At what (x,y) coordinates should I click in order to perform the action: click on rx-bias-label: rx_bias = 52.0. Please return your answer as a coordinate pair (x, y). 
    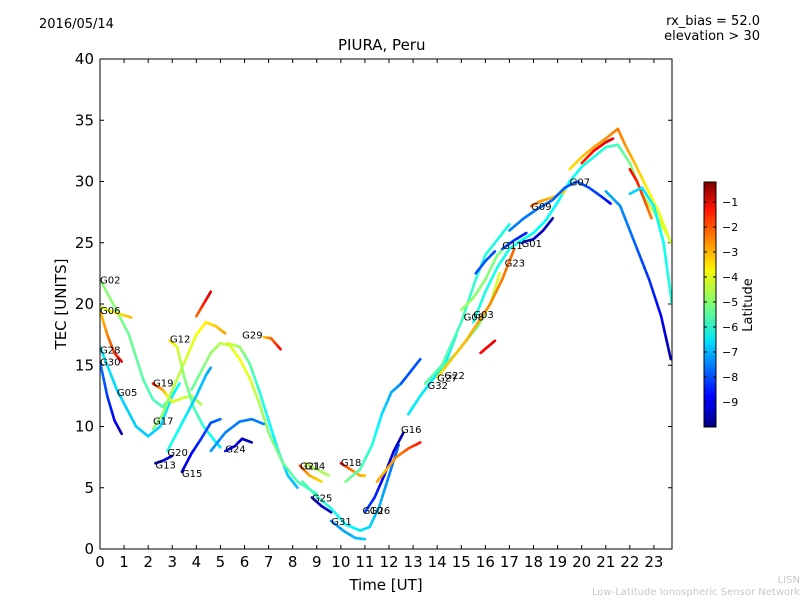
    Looking at the image, I should click on (713, 21).